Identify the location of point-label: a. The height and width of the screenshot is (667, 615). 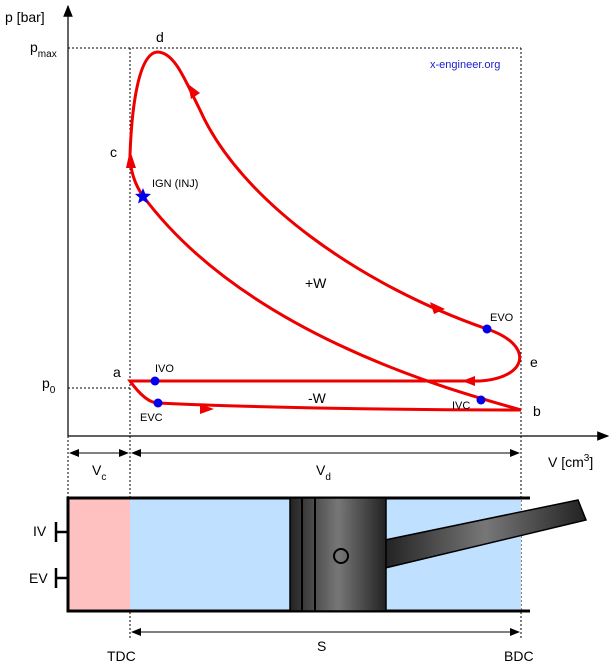
(117, 372).